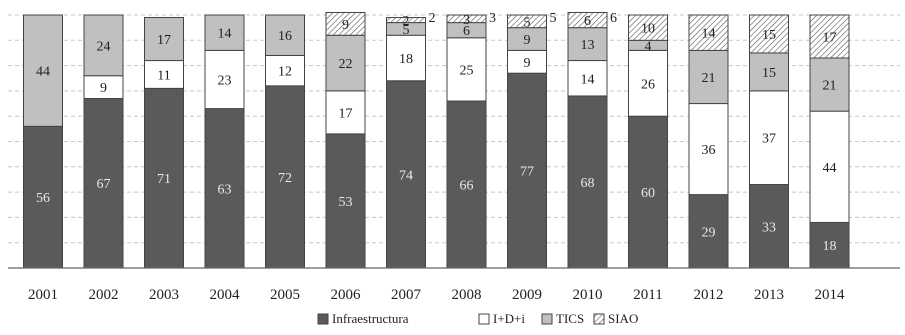 Image resolution: width=905 pixels, height=335 pixels. I want to click on legend-label-tics: TICS, so click(570, 318).